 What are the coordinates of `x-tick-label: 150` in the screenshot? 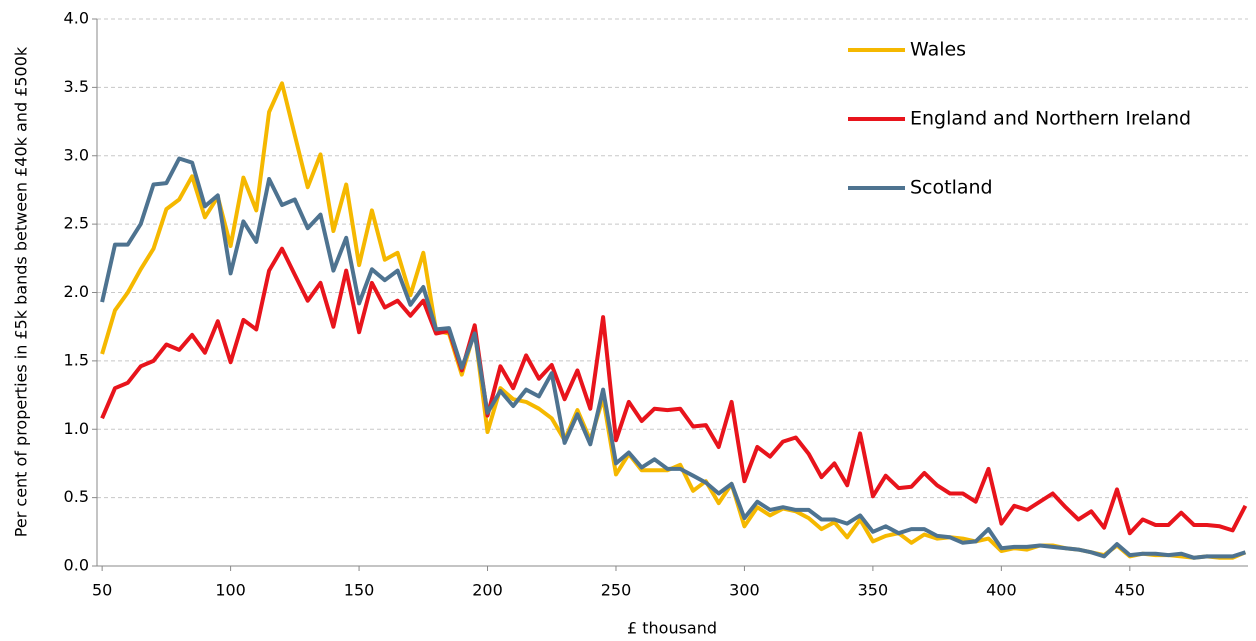 It's located at (359, 590).